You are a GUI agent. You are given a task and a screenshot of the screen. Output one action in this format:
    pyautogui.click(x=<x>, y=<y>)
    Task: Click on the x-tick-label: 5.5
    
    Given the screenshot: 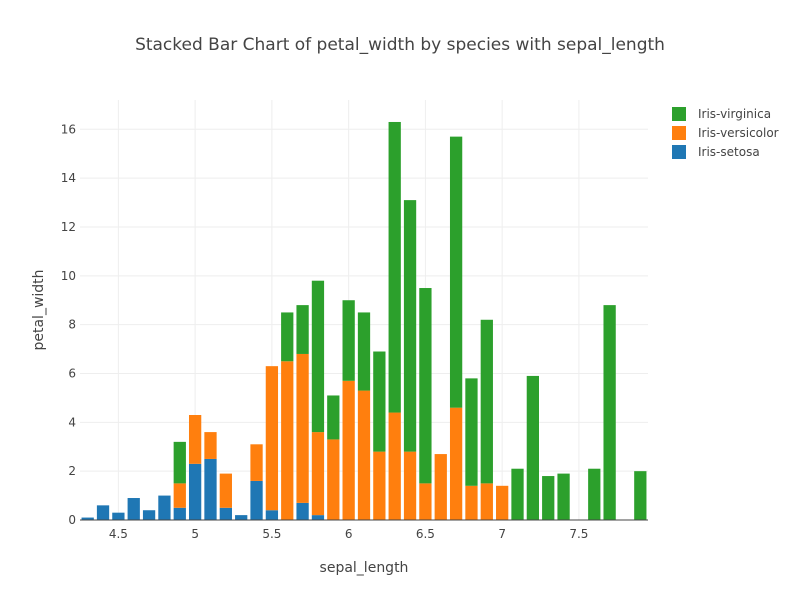 What is the action you would take?
    pyautogui.click(x=271, y=534)
    